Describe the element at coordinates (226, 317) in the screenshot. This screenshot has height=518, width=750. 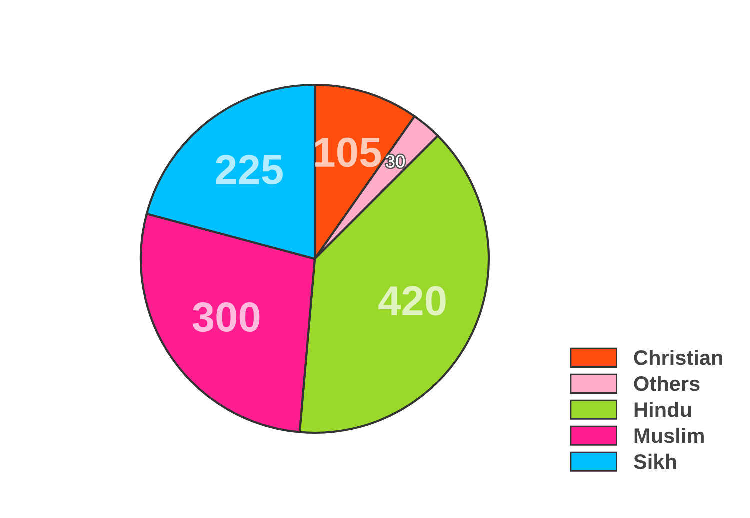
I see `data-label: 300` at that location.